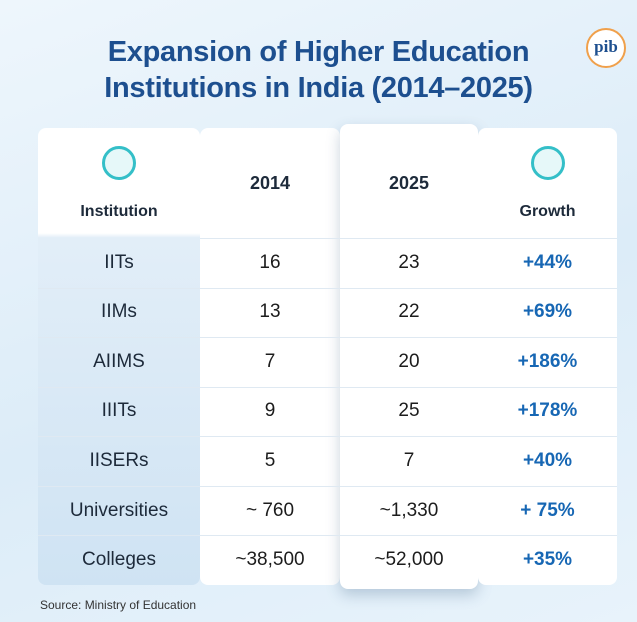 The height and width of the screenshot is (622, 637). I want to click on title-line: Institutions in India (2014–2025), so click(318, 88).